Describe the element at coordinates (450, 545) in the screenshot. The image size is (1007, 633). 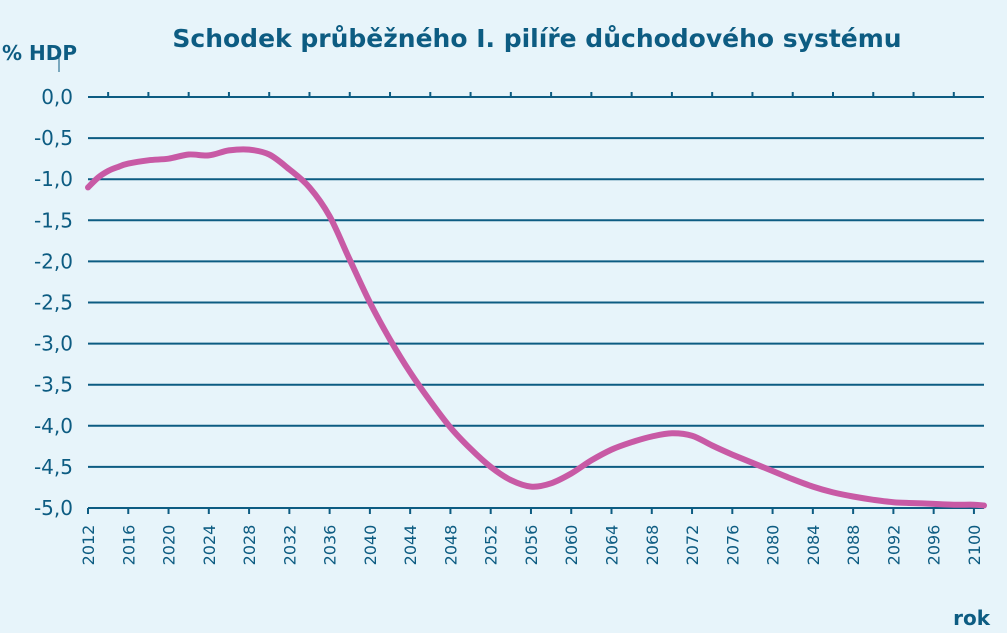
I see `x-tick-label: 2048` at that location.